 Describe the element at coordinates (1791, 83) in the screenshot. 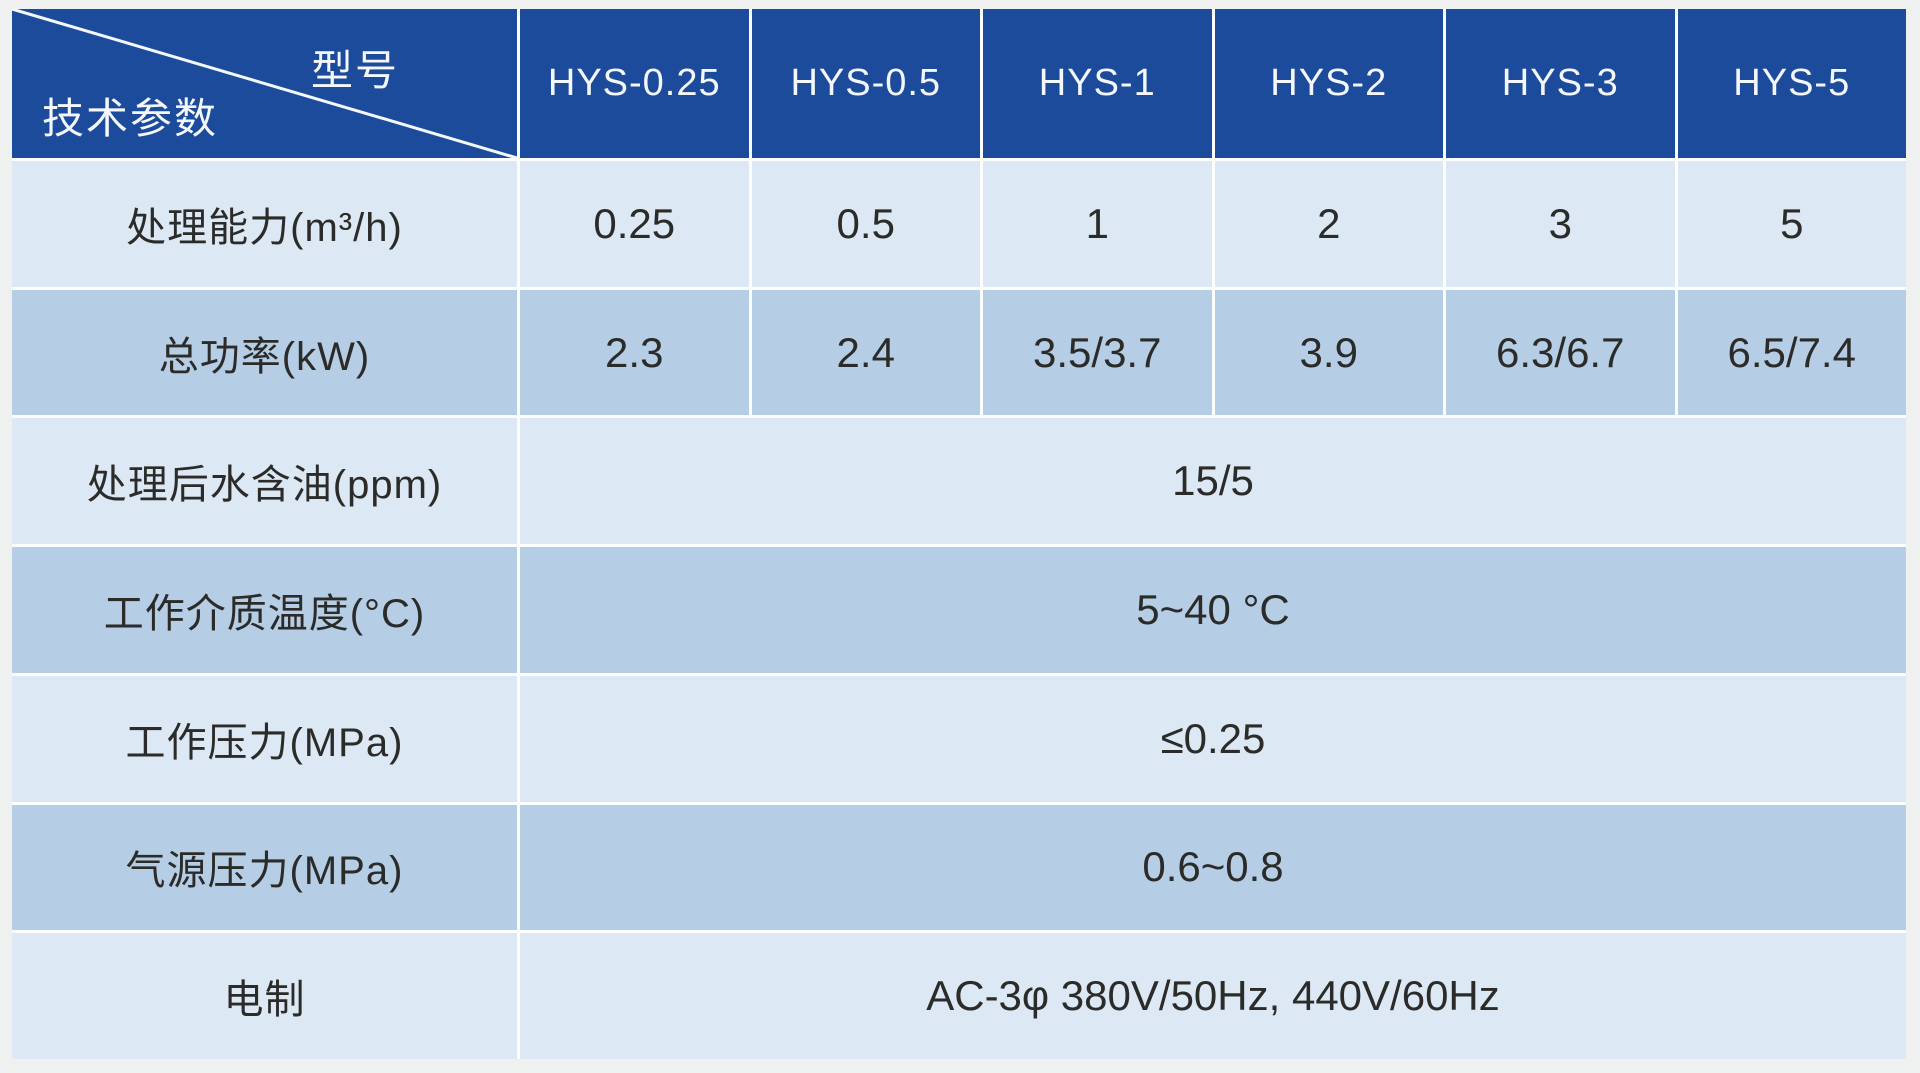

I see `column-header-hys-5: HYS-5` at that location.